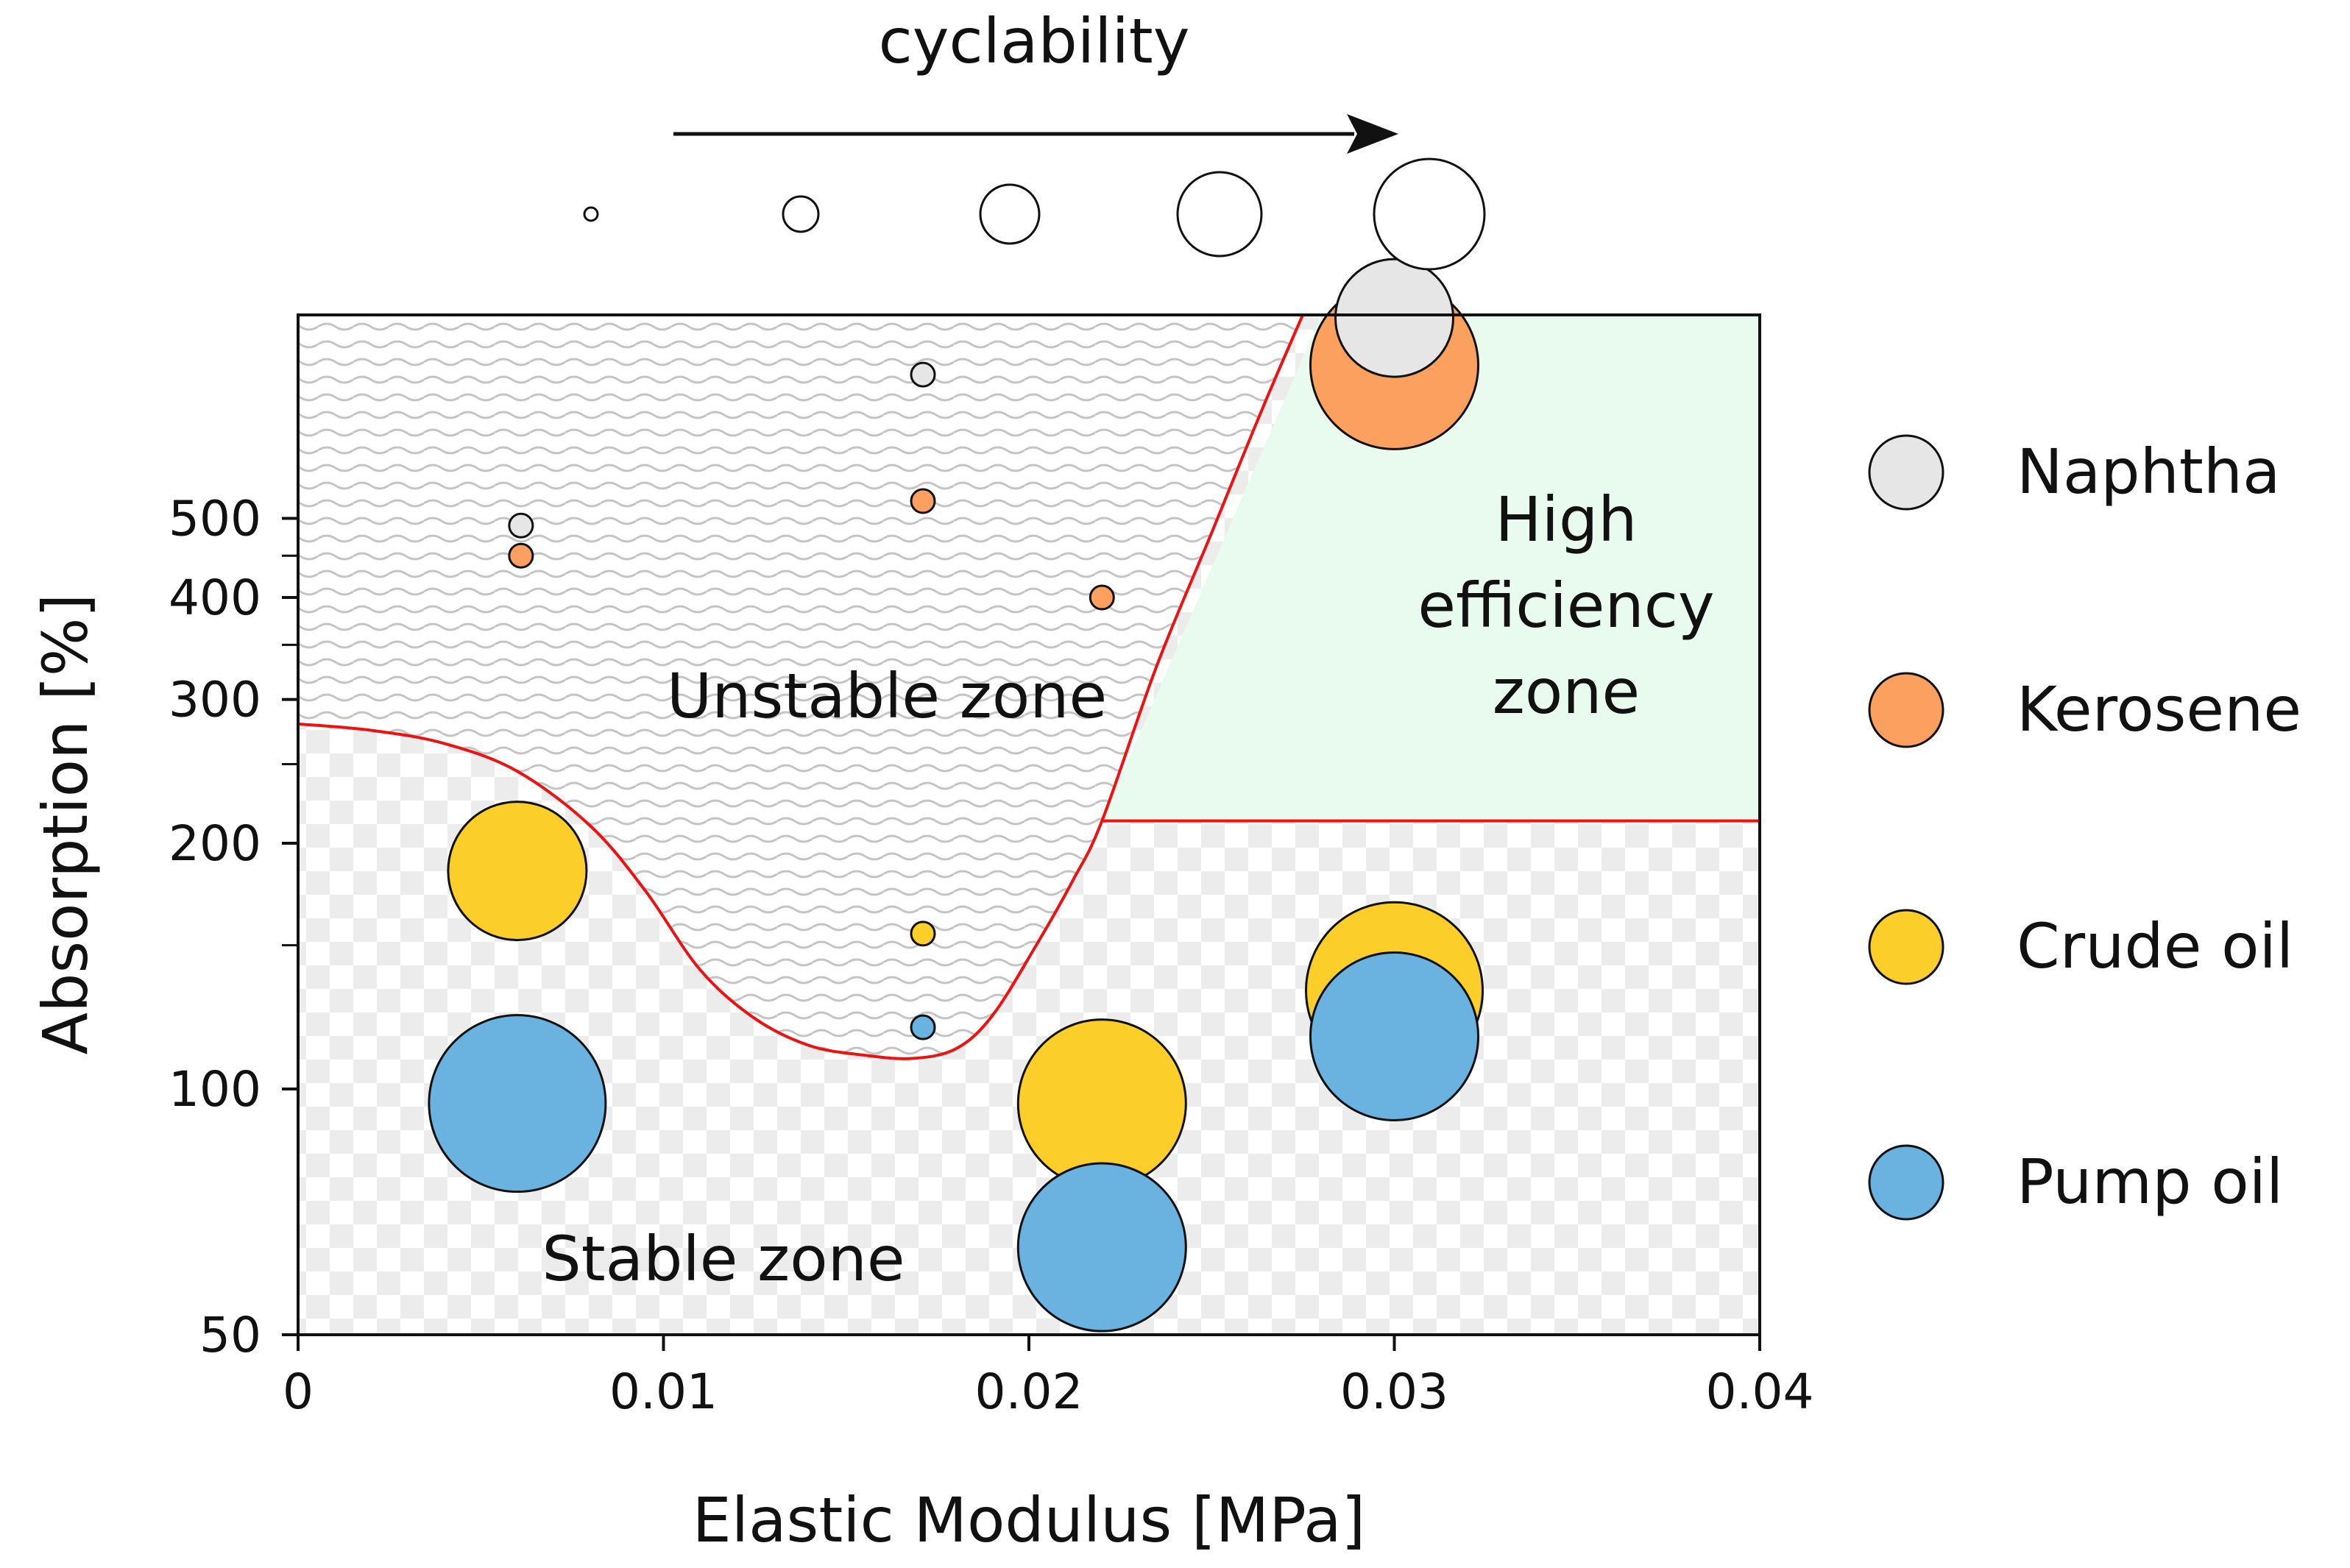  I want to click on unstable-zone-label: Unstable zone, so click(887, 696).